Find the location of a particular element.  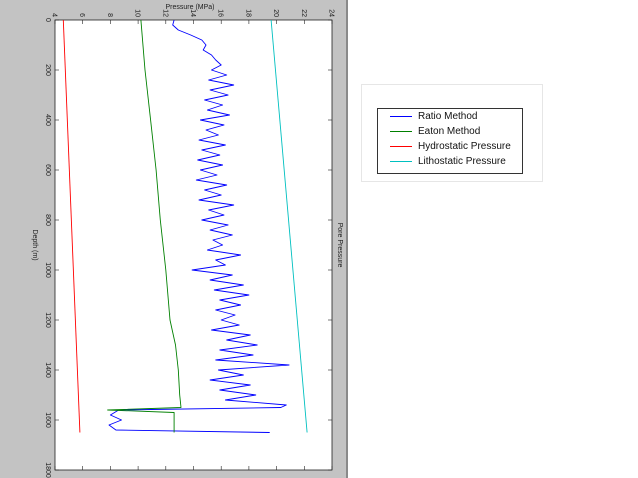

pressure-tick-label-16: 16 is located at coordinates (220, 13).